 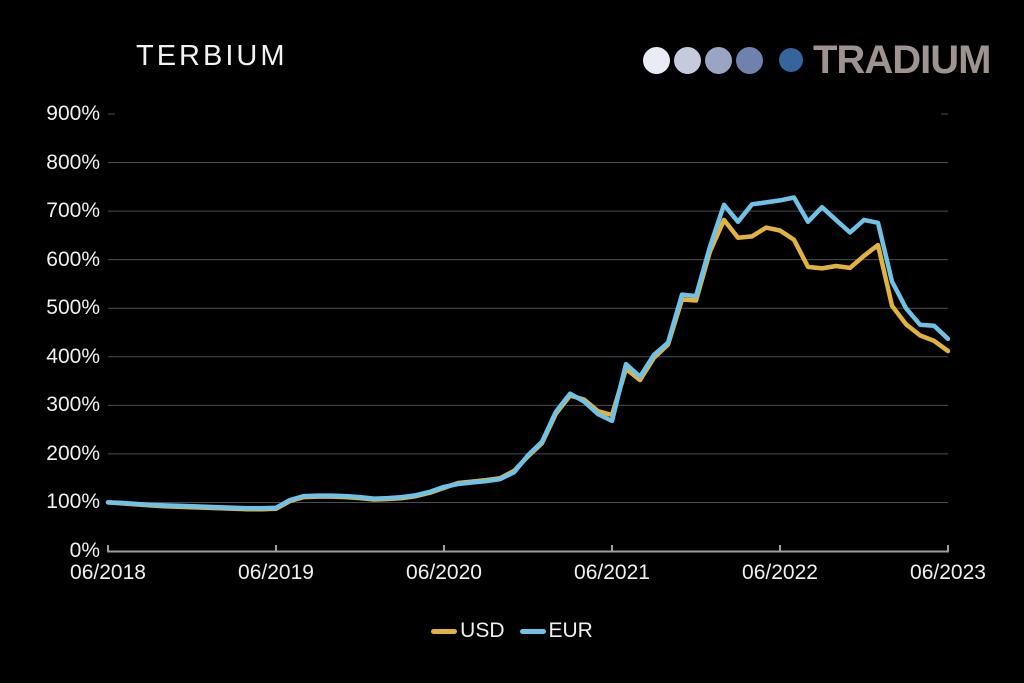 I want to click on x-tick-label: 06/2020, so click(x=444, y=572).